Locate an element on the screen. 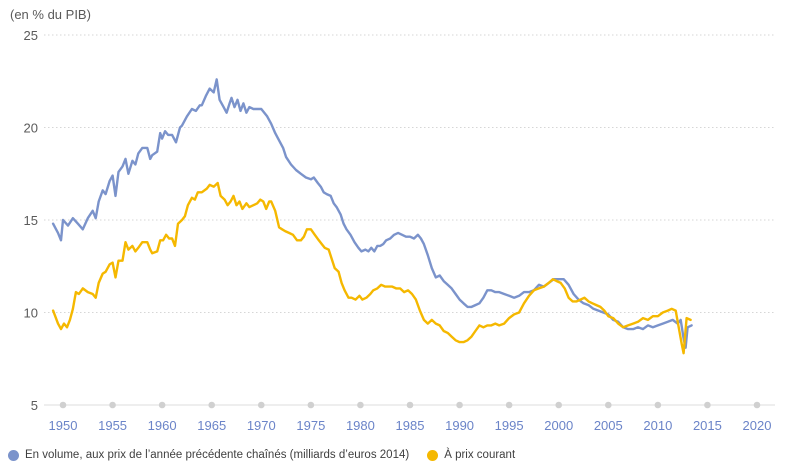 The image size is (800, 476). x-tick-label: 1950 is located at coordinates (63, 425).